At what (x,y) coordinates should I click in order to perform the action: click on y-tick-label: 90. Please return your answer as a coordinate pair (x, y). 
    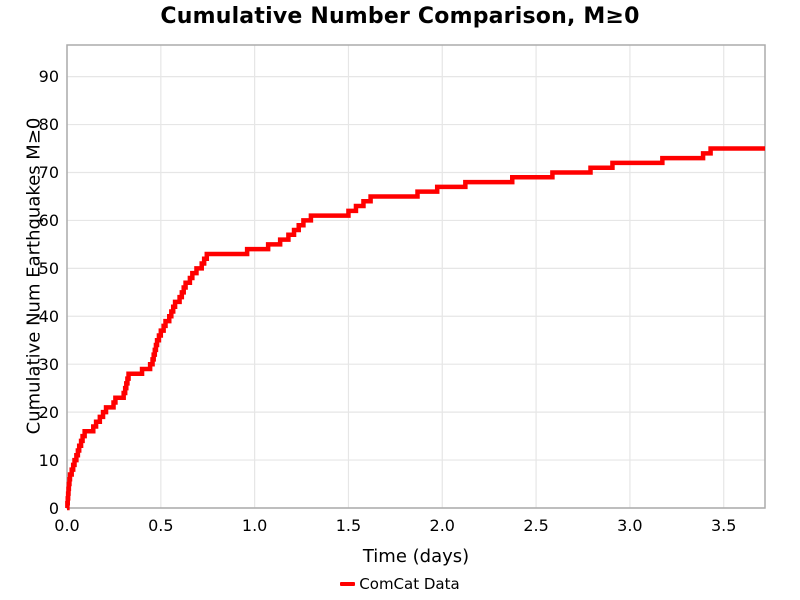
    Looking at the image, I should click on (48, 77).